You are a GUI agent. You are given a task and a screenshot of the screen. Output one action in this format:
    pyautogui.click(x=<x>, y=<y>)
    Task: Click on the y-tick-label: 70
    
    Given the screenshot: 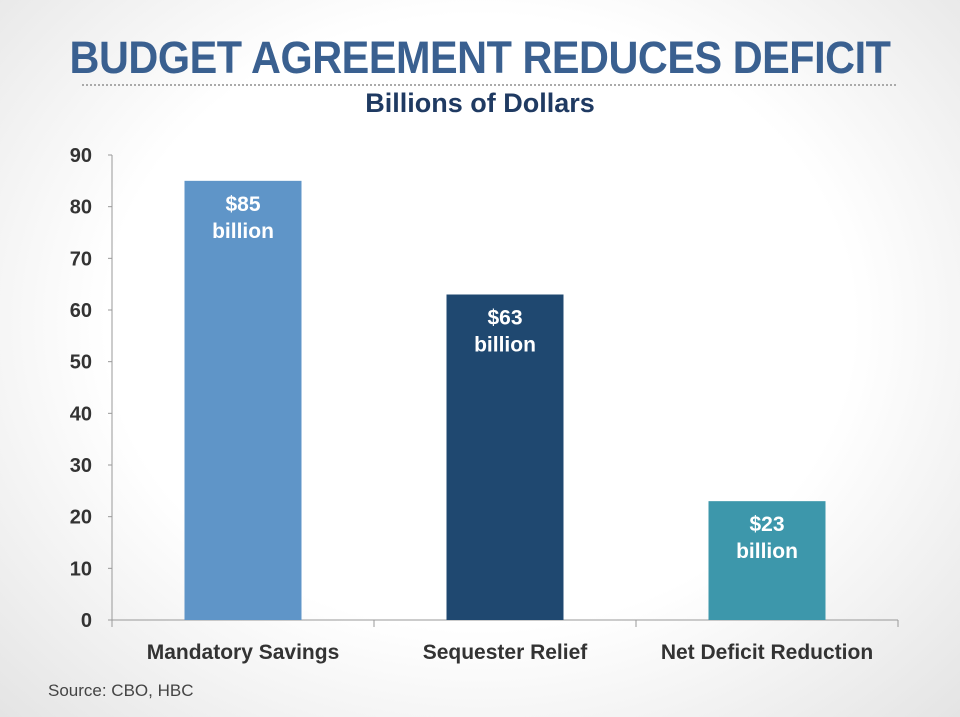 What is the action you would take?
    pyautogui.click(x=81, y=259)
    